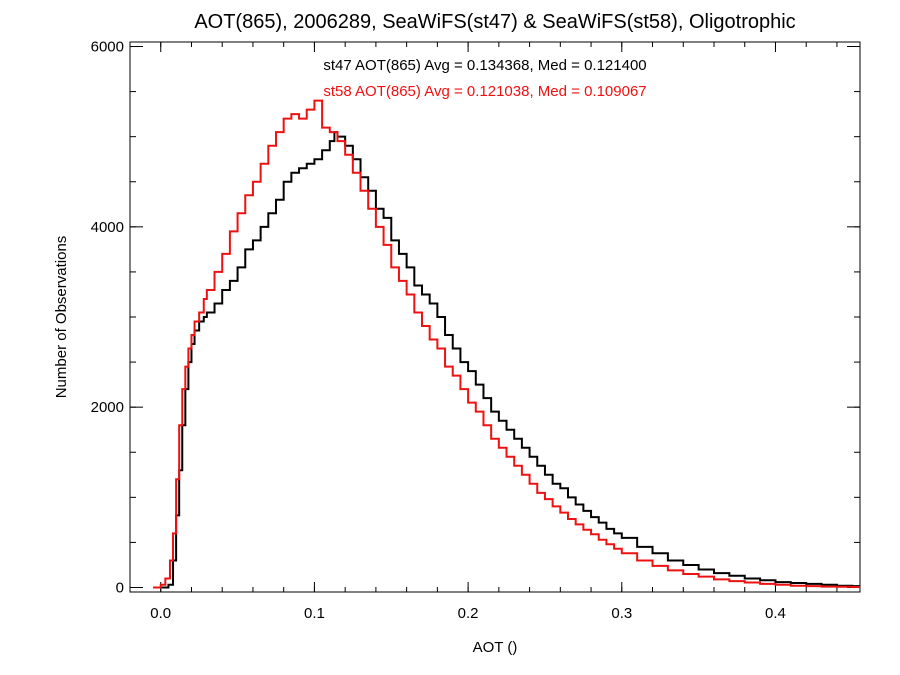 The image size is (900, 675). What do you see at coordinates (107, 47) in the screenshot?
I see `y-tick-label: 6000` at bounding box center [107, 47].